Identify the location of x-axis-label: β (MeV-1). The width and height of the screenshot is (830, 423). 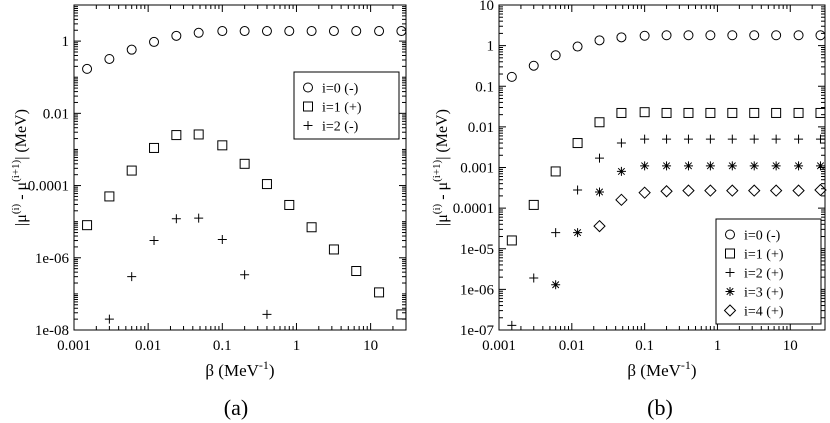
(239, 369).